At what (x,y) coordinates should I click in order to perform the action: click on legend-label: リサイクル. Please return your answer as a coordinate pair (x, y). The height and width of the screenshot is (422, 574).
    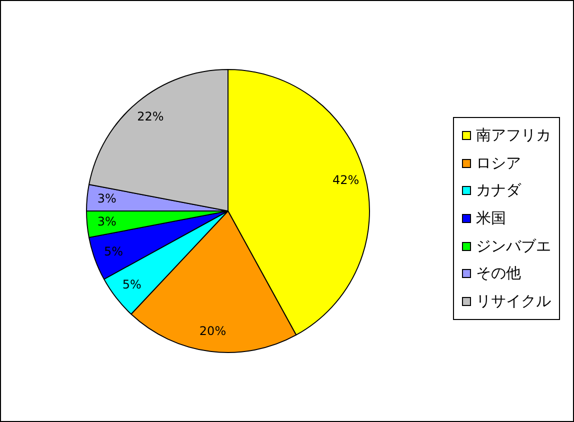
    Looking at the image, I should click on (513, 301).